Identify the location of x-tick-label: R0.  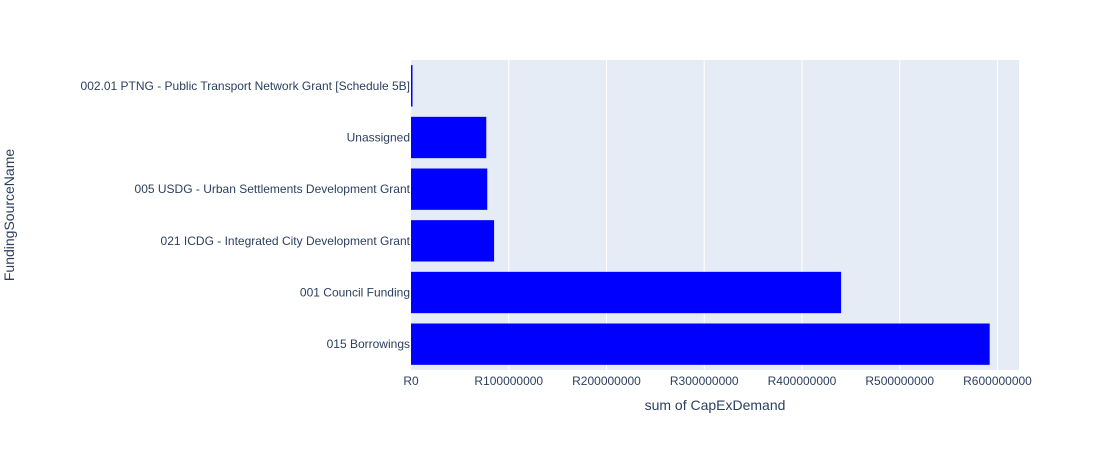
(411, 381).